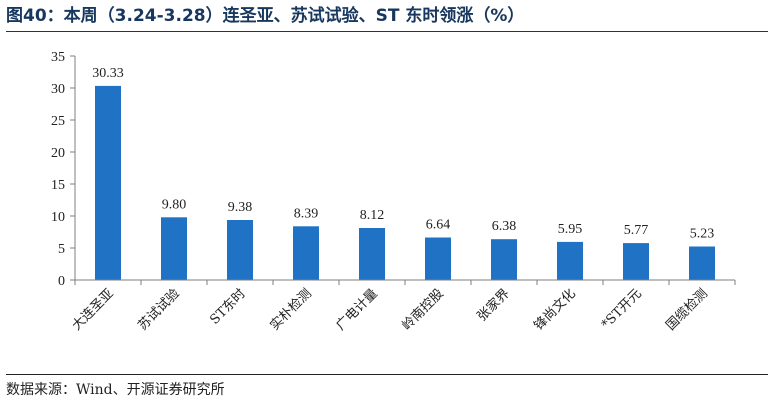  What do you see at coordinates (115, 390) in the screenshot?
I see `source-note: 数据来源：Wind、开源证券研究所` at bounding box center [115, 390].